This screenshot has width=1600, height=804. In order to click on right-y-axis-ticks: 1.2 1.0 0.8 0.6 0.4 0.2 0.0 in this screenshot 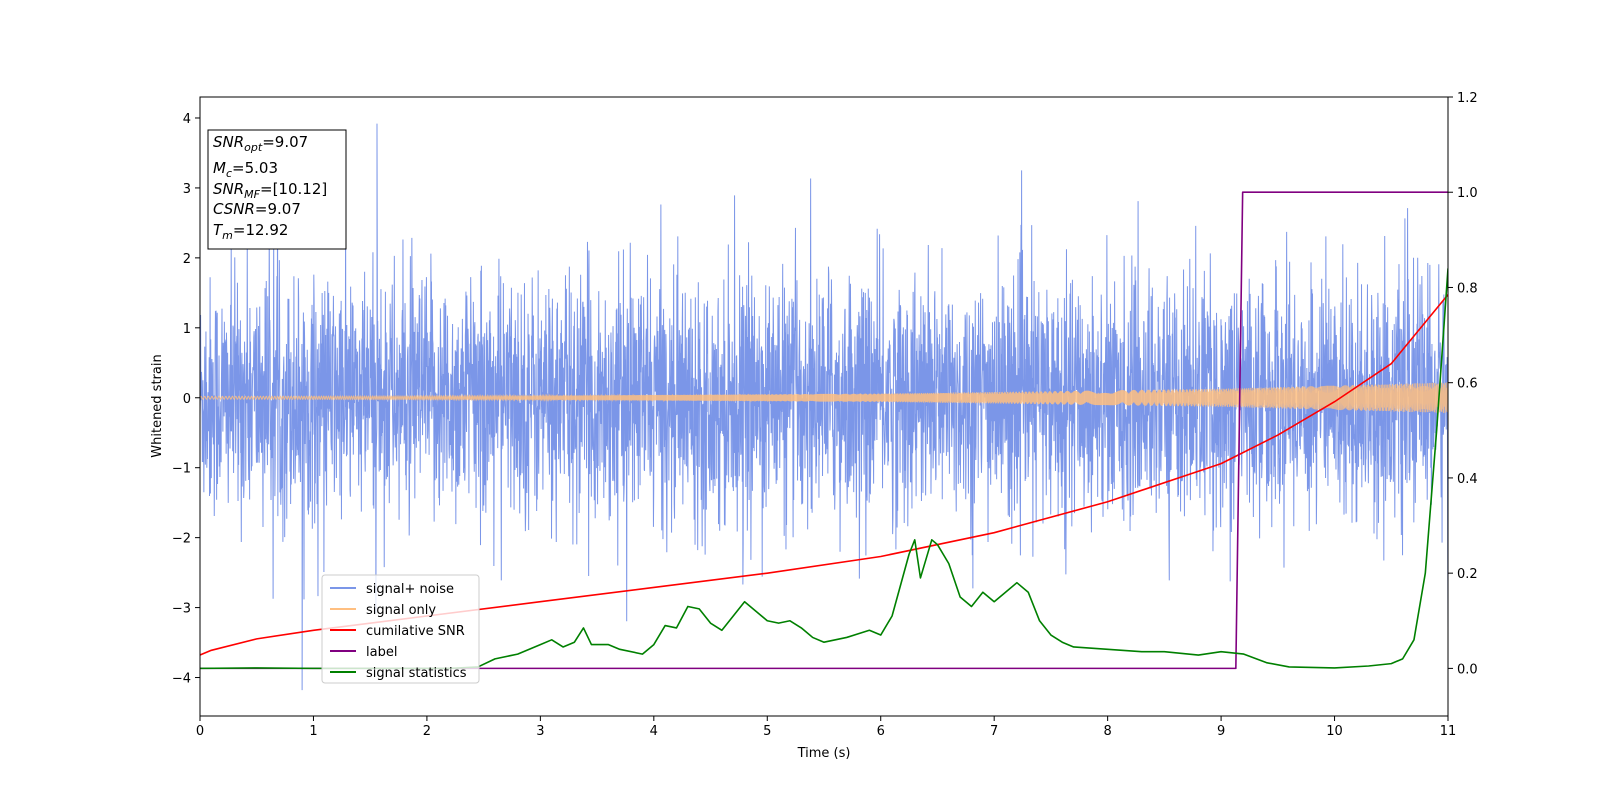, I will do `click(1463, 384)`.